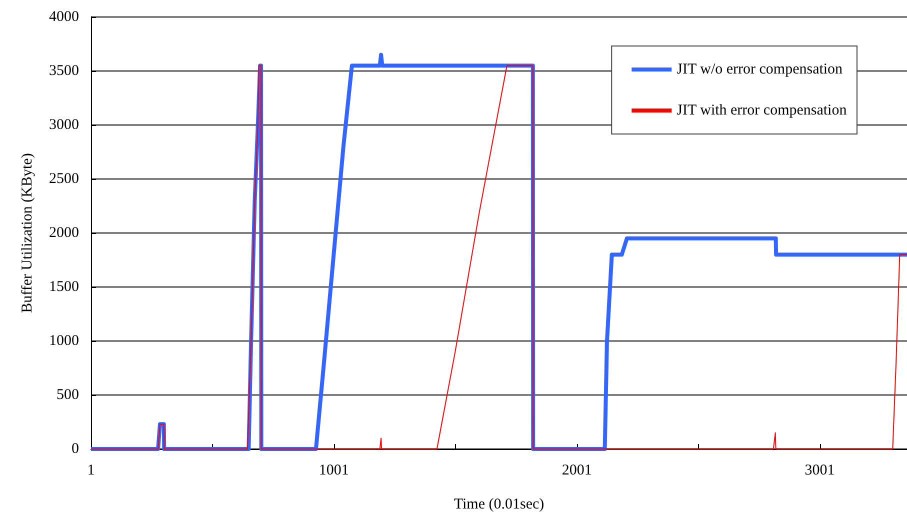 This screenshot has width=907, height=523. What do you see at coordinates (577, 470) in the screenshot?
I see `x-tick-label: 2001` at bounding box center [577, 470].